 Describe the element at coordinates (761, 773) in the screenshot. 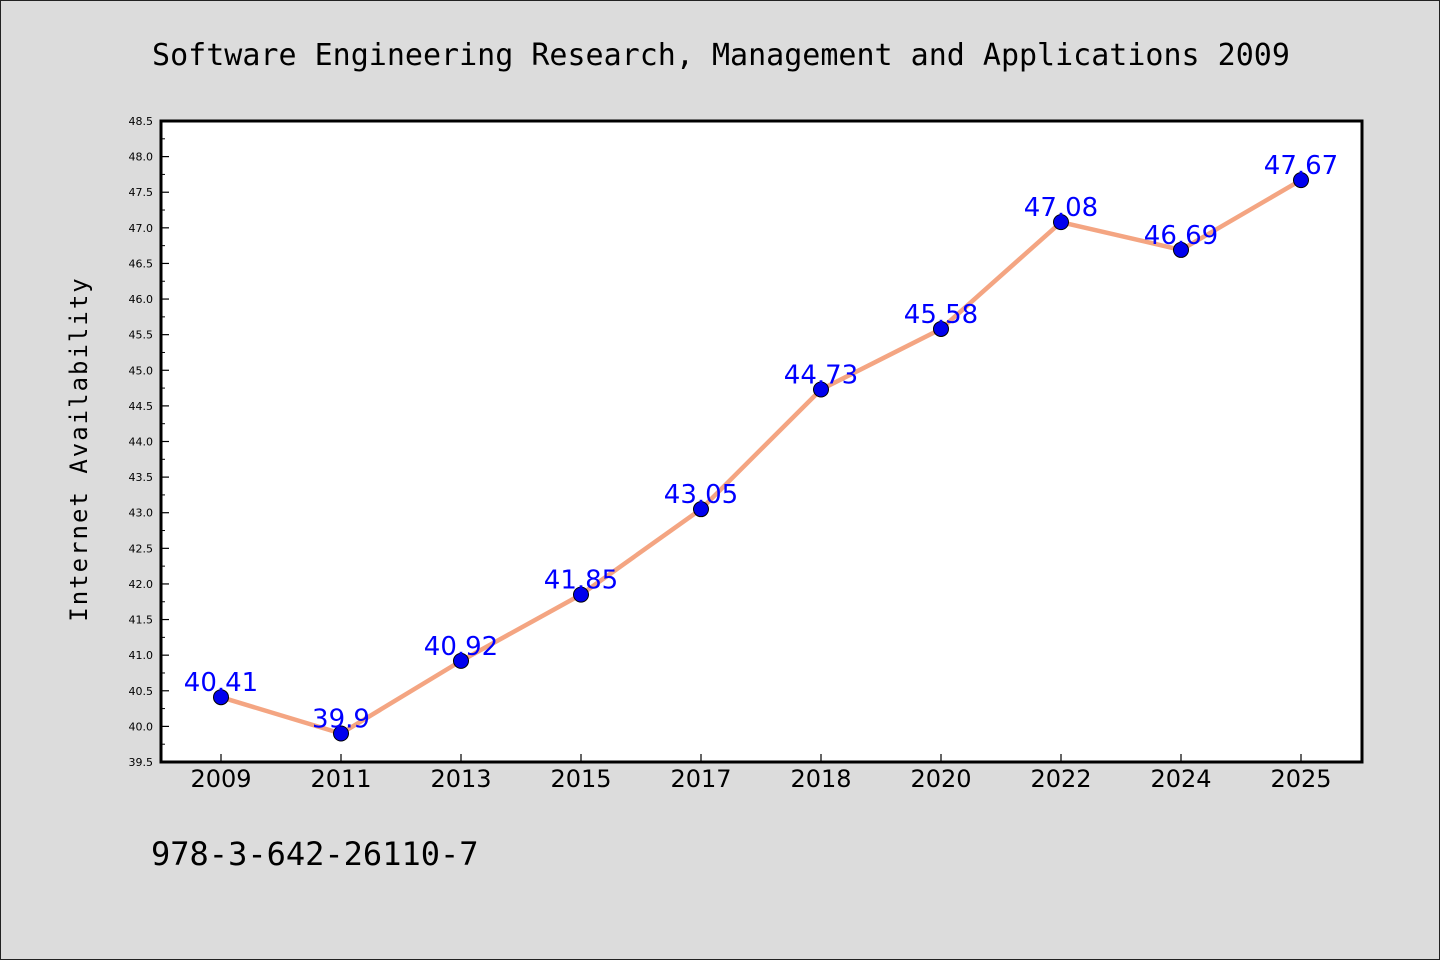

I see `x-axis-ticks: 2009 2011 2013 2015 2017 2018 2020 2022 2024 2025` at that location.